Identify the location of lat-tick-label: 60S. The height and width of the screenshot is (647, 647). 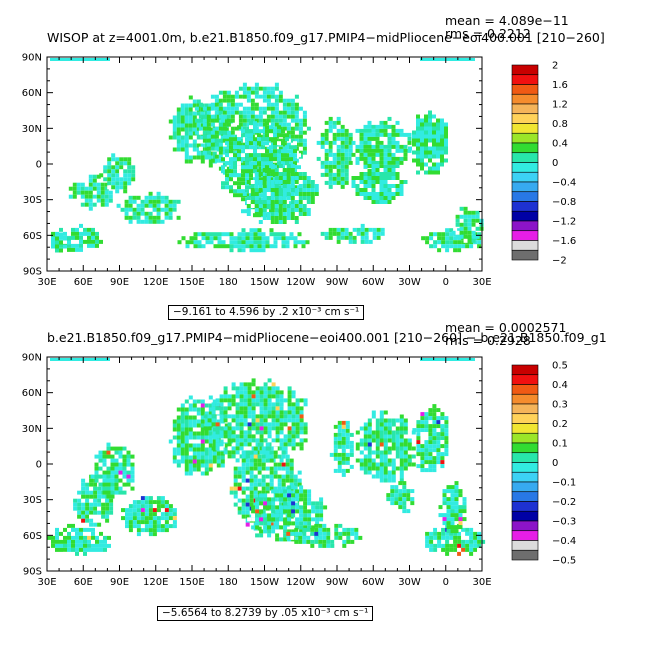
(32, 536).